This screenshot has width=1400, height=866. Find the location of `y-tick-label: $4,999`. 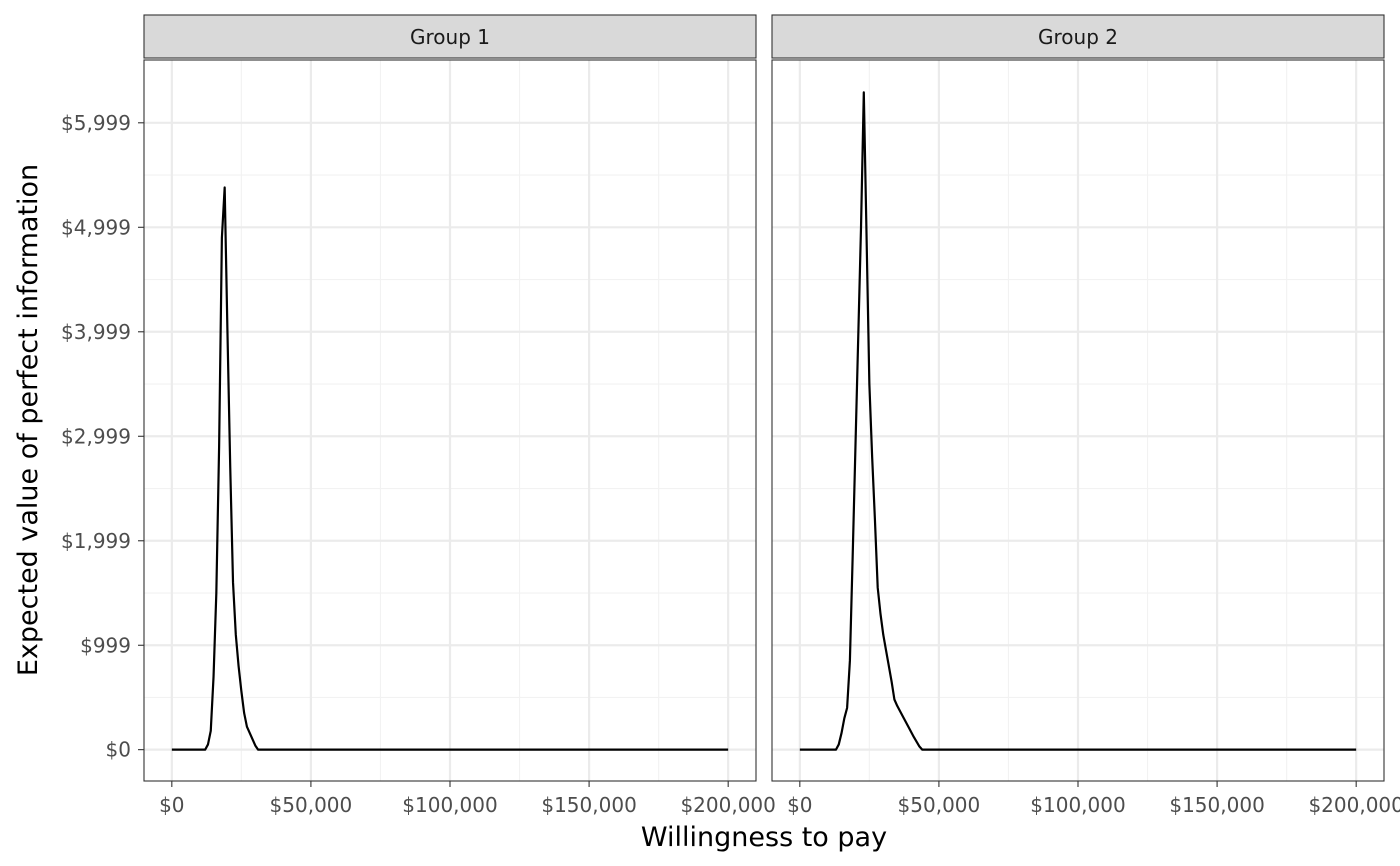

y-tick-label: $4,999 is located at coordinates (96, 227).